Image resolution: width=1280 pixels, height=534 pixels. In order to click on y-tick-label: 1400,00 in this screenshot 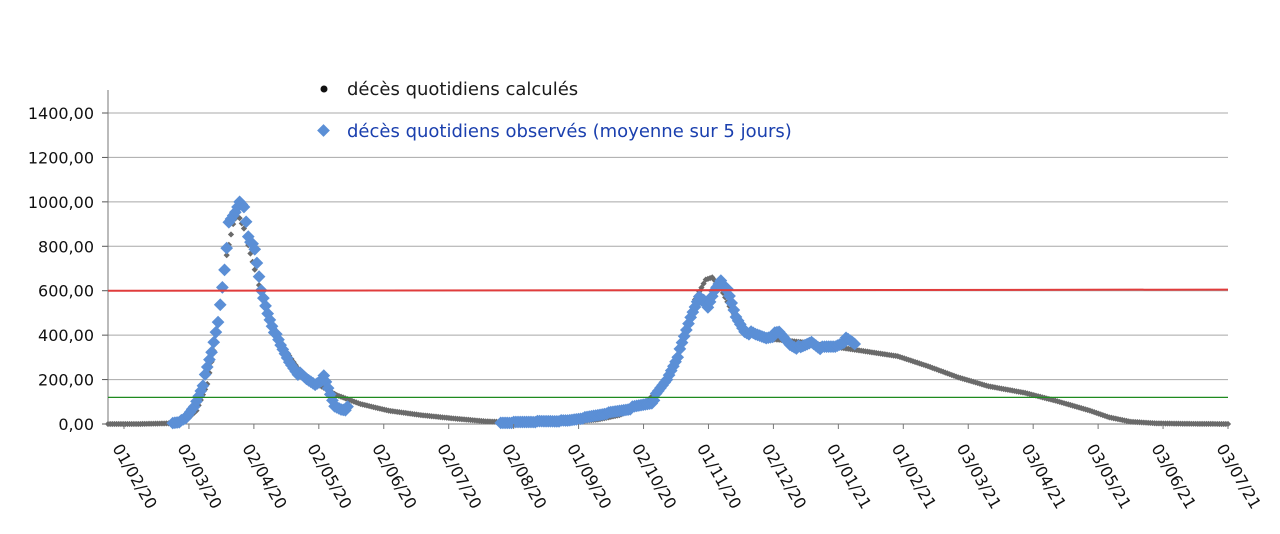, I will do `click(61, 113)`.